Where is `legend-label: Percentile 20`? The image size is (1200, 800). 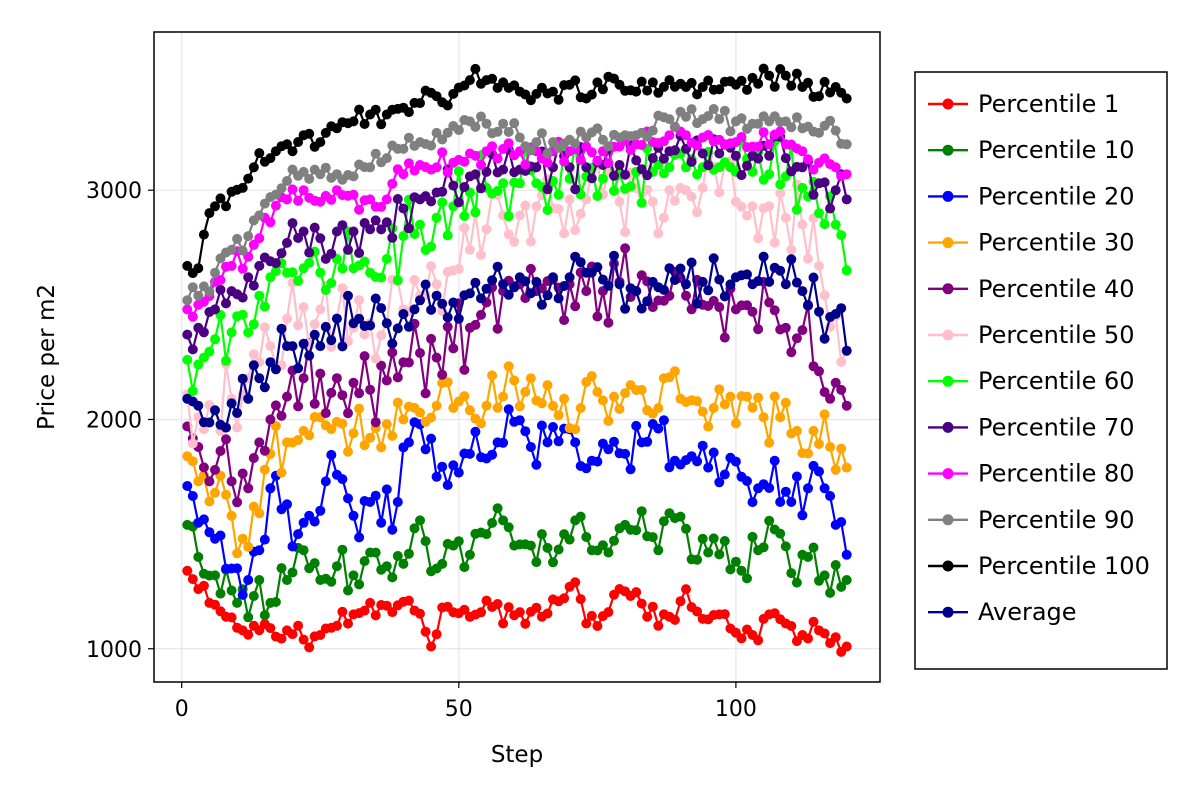
legend-label: Percentile 20 is located at coordinates (1056, 196).